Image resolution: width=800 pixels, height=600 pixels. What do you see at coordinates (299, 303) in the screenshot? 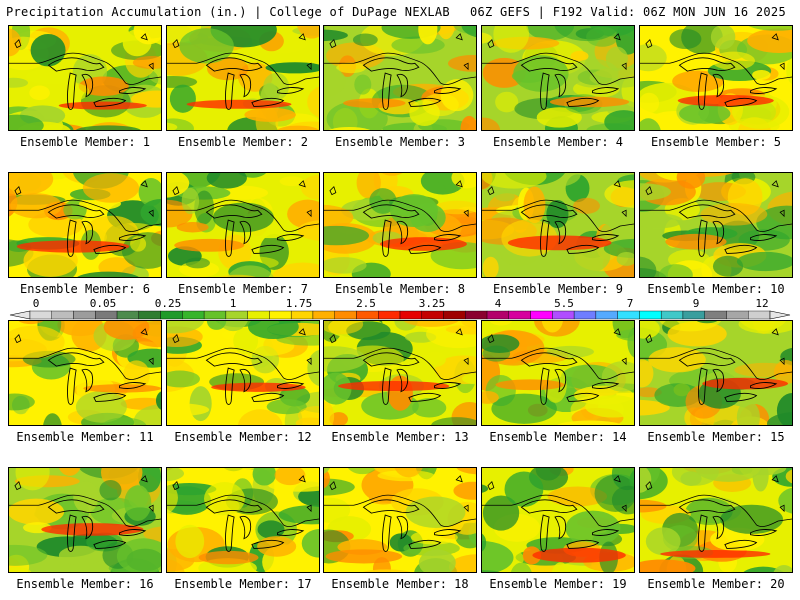
I see `colorbar-tick-label: 1.75` at bounding box center [299, 303].